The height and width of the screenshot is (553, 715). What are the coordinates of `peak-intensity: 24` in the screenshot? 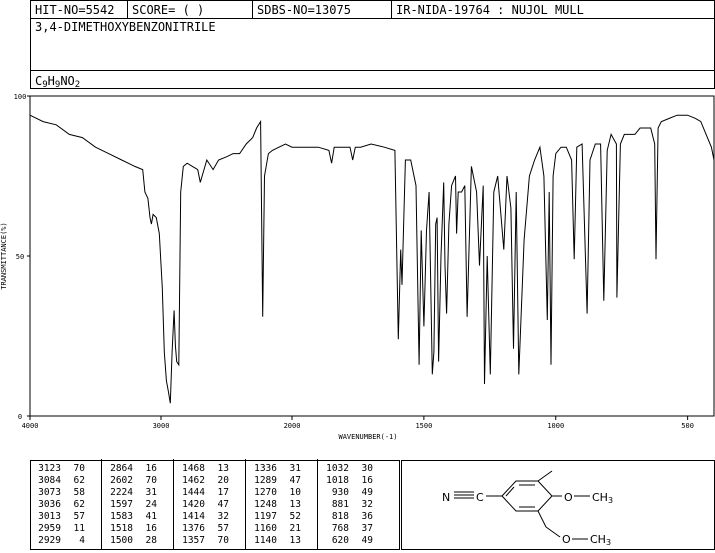 It's located at (151, 504).